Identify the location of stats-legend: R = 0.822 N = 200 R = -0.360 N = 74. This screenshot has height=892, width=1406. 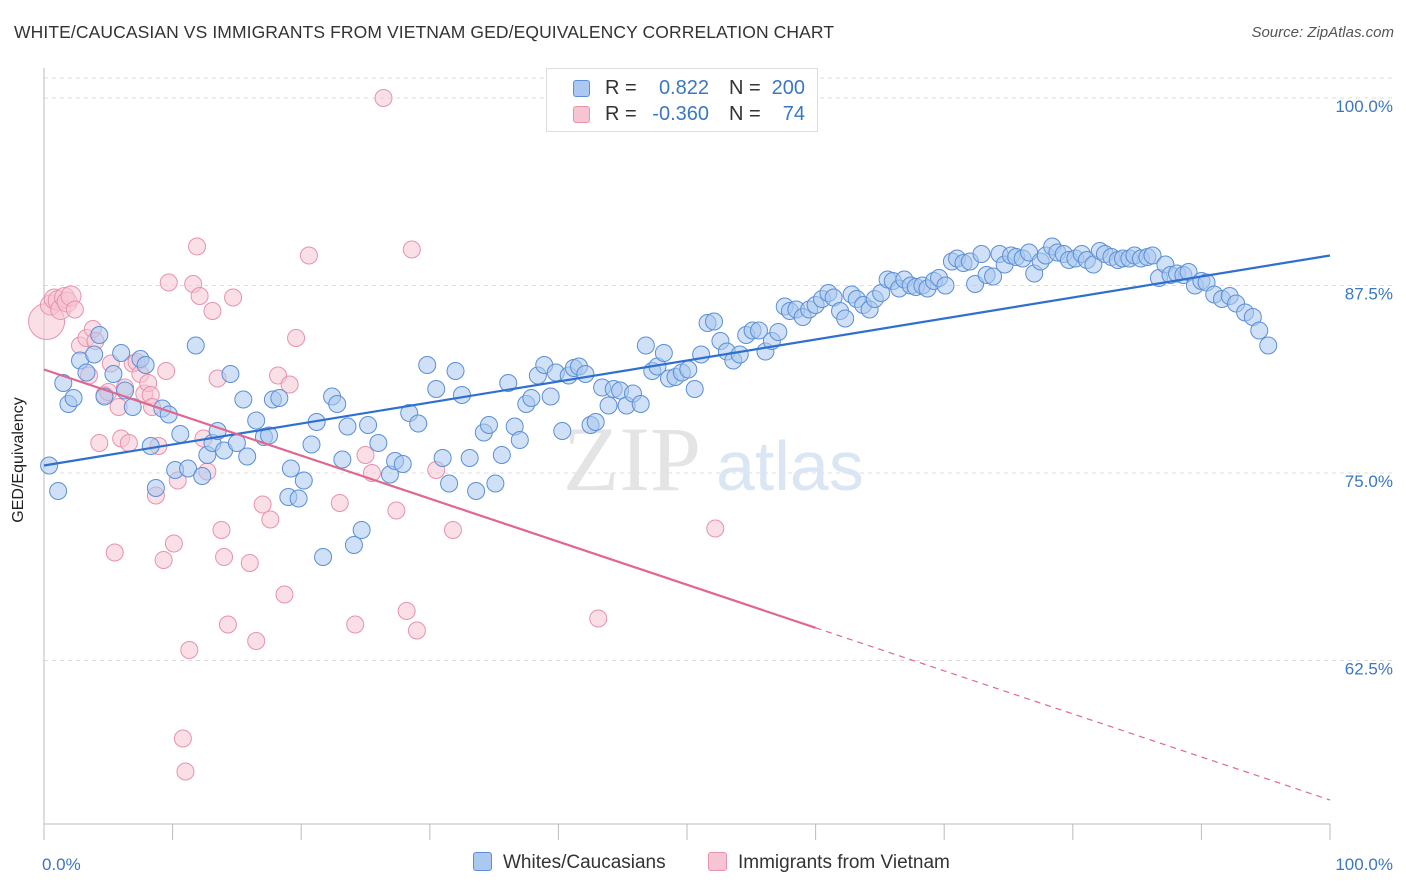
(682, 100).